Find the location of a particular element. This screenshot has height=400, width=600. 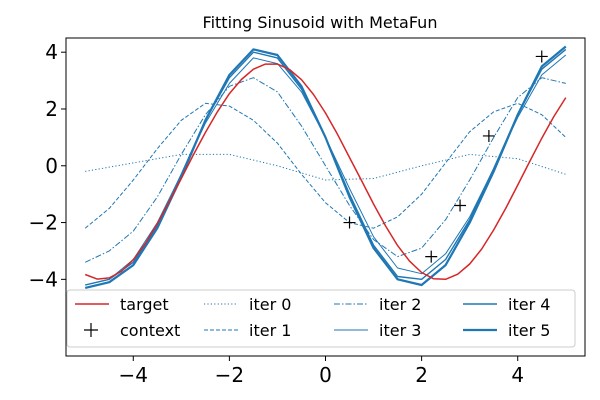

legend-label-target: target is located at coordinates (144, 304).